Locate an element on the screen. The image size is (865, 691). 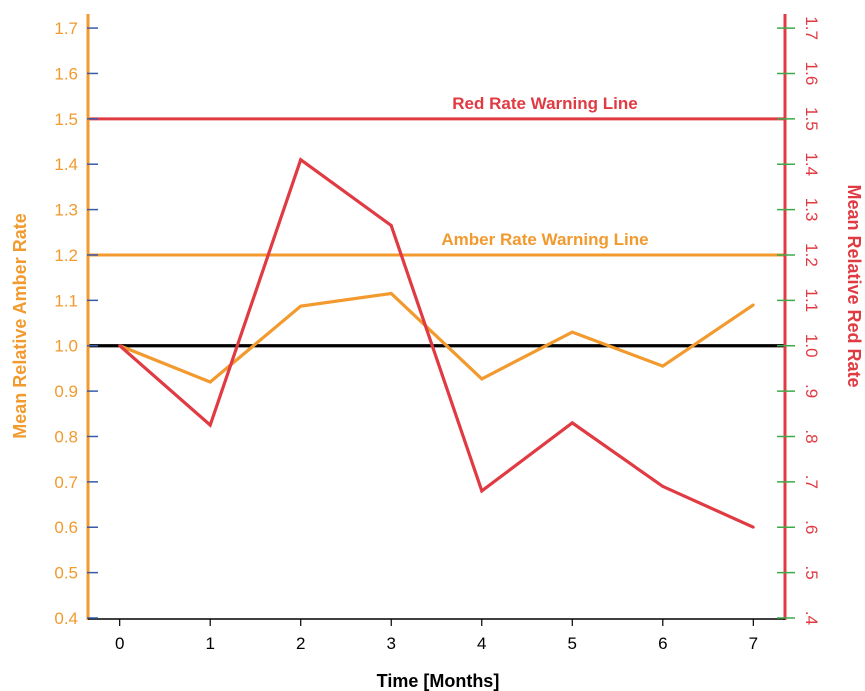
x-tick-label: 7 is located at coordinates (753, 643).